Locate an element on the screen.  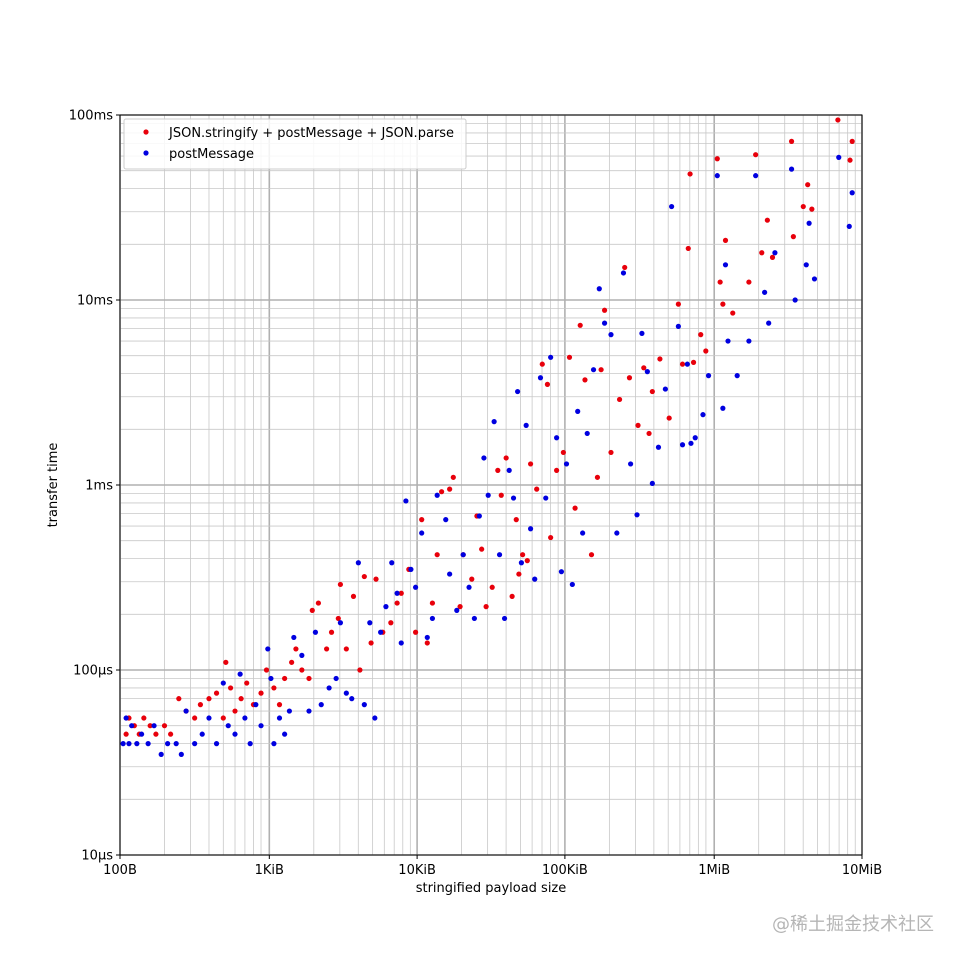
legend-marker-json is located at coordinates (146, 132).